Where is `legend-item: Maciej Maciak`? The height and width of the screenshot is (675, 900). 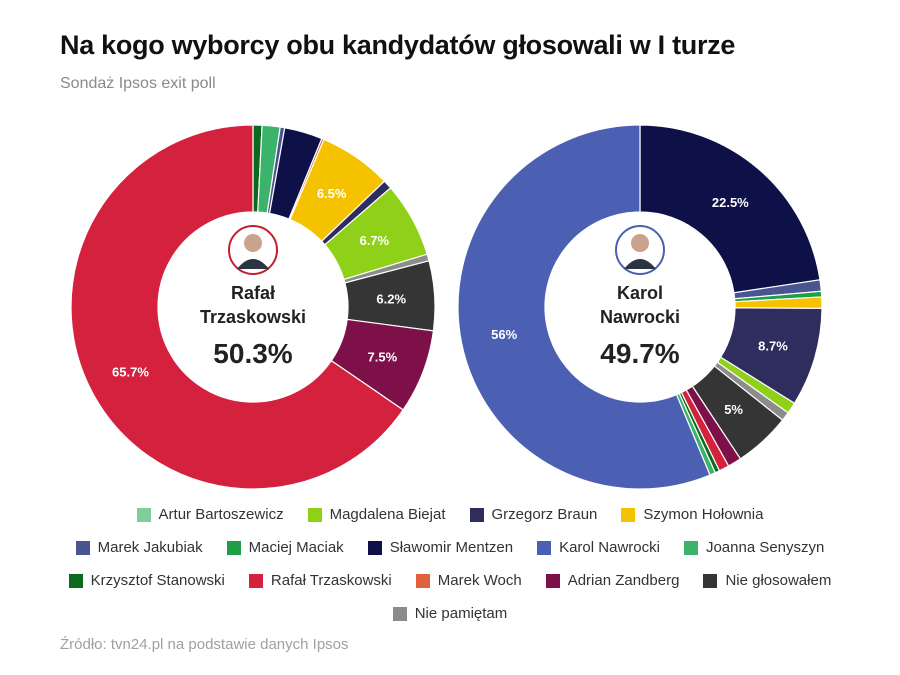 legend-item: Maciej Maciak is located at coordinates (285, 547).